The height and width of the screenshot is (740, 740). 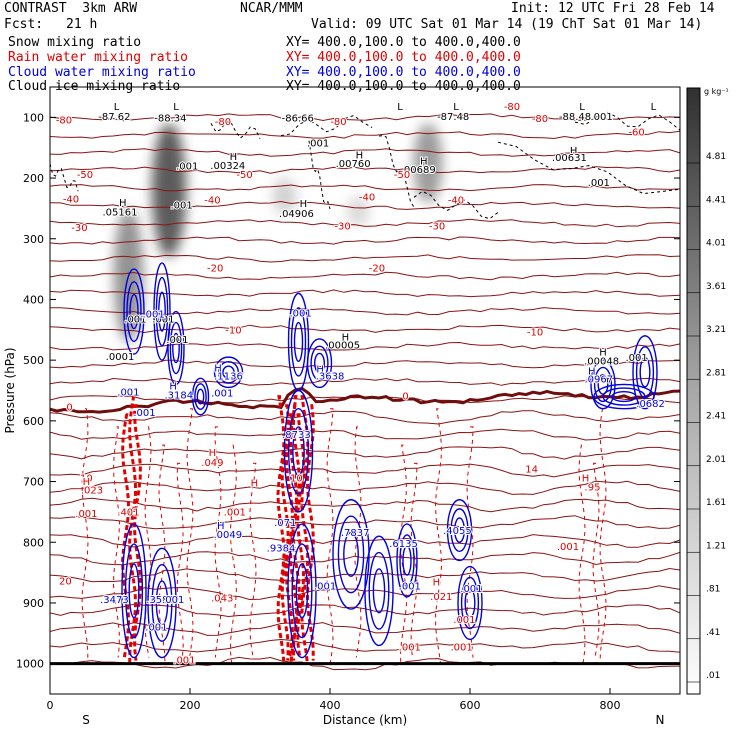 What do you see at coordinates (456, 107) in the screenshot?
I see `annotation-label-3: L` at bounding box center [456, 107].